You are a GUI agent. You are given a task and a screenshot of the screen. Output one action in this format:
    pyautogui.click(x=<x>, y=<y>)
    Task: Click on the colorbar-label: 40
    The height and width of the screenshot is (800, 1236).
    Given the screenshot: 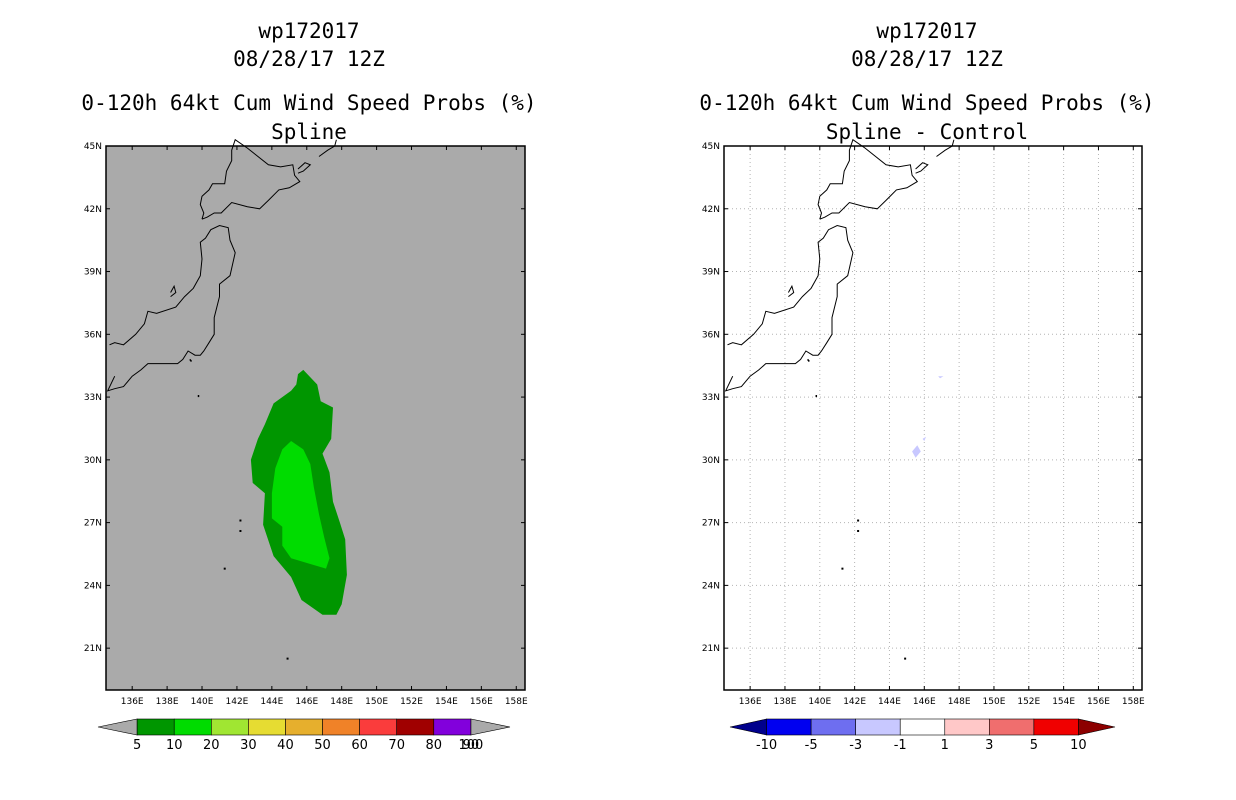 What is the action you would take?
    pyautogui.click(x=285, y=745)
    